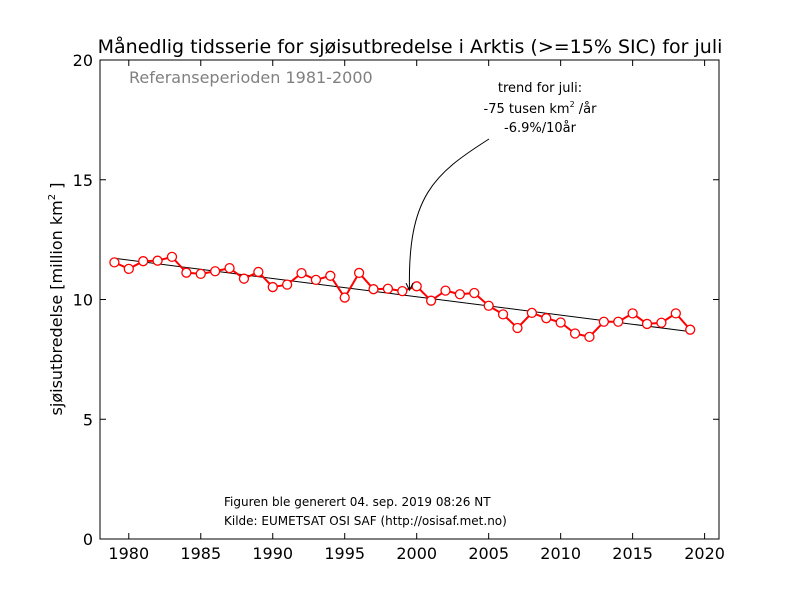 The width and height of the screenshot is (800, 600). What do you see at coordinates (83, 300) in the screenshot?
I see `y-tick-label: 10` at bounding box center [83, 300].